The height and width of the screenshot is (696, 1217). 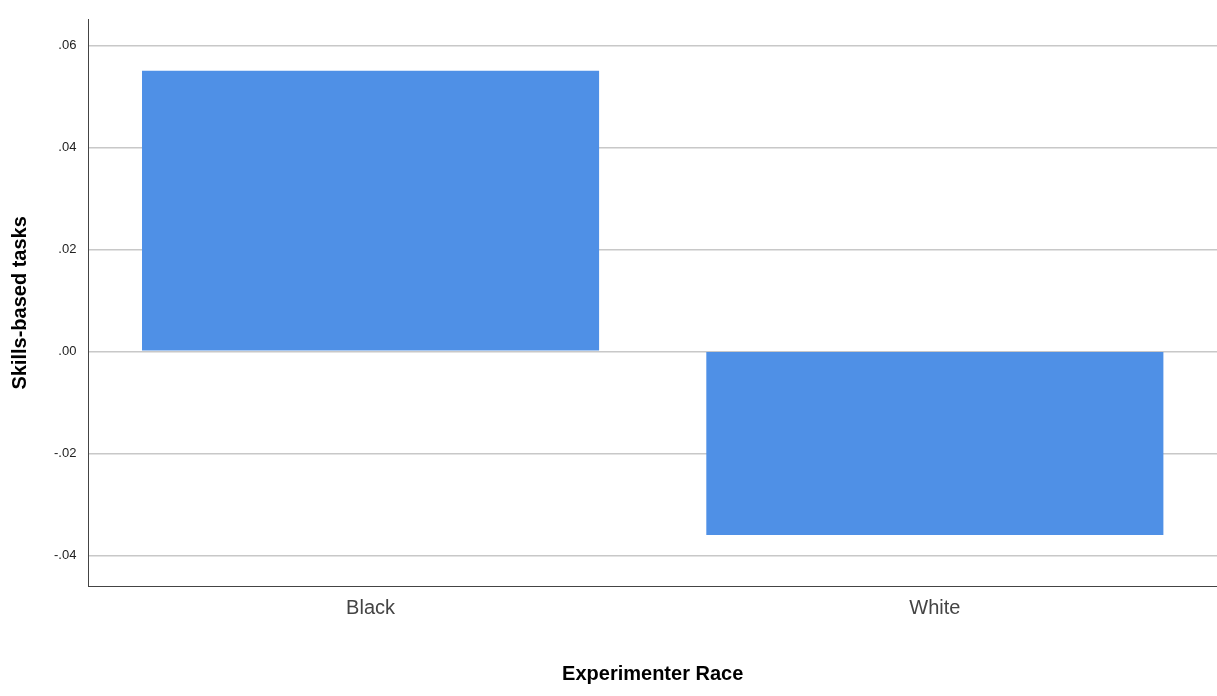 I want to click on y-tick-label: .00, so click(x=67, y=350).